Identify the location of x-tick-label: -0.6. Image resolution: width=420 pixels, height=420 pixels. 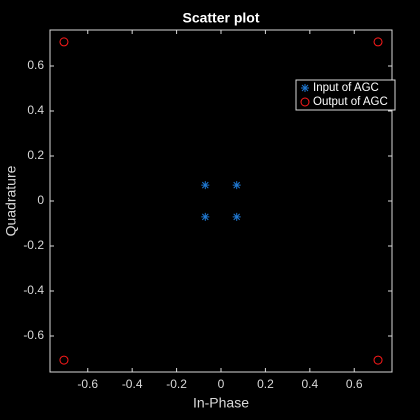
(87, 384).